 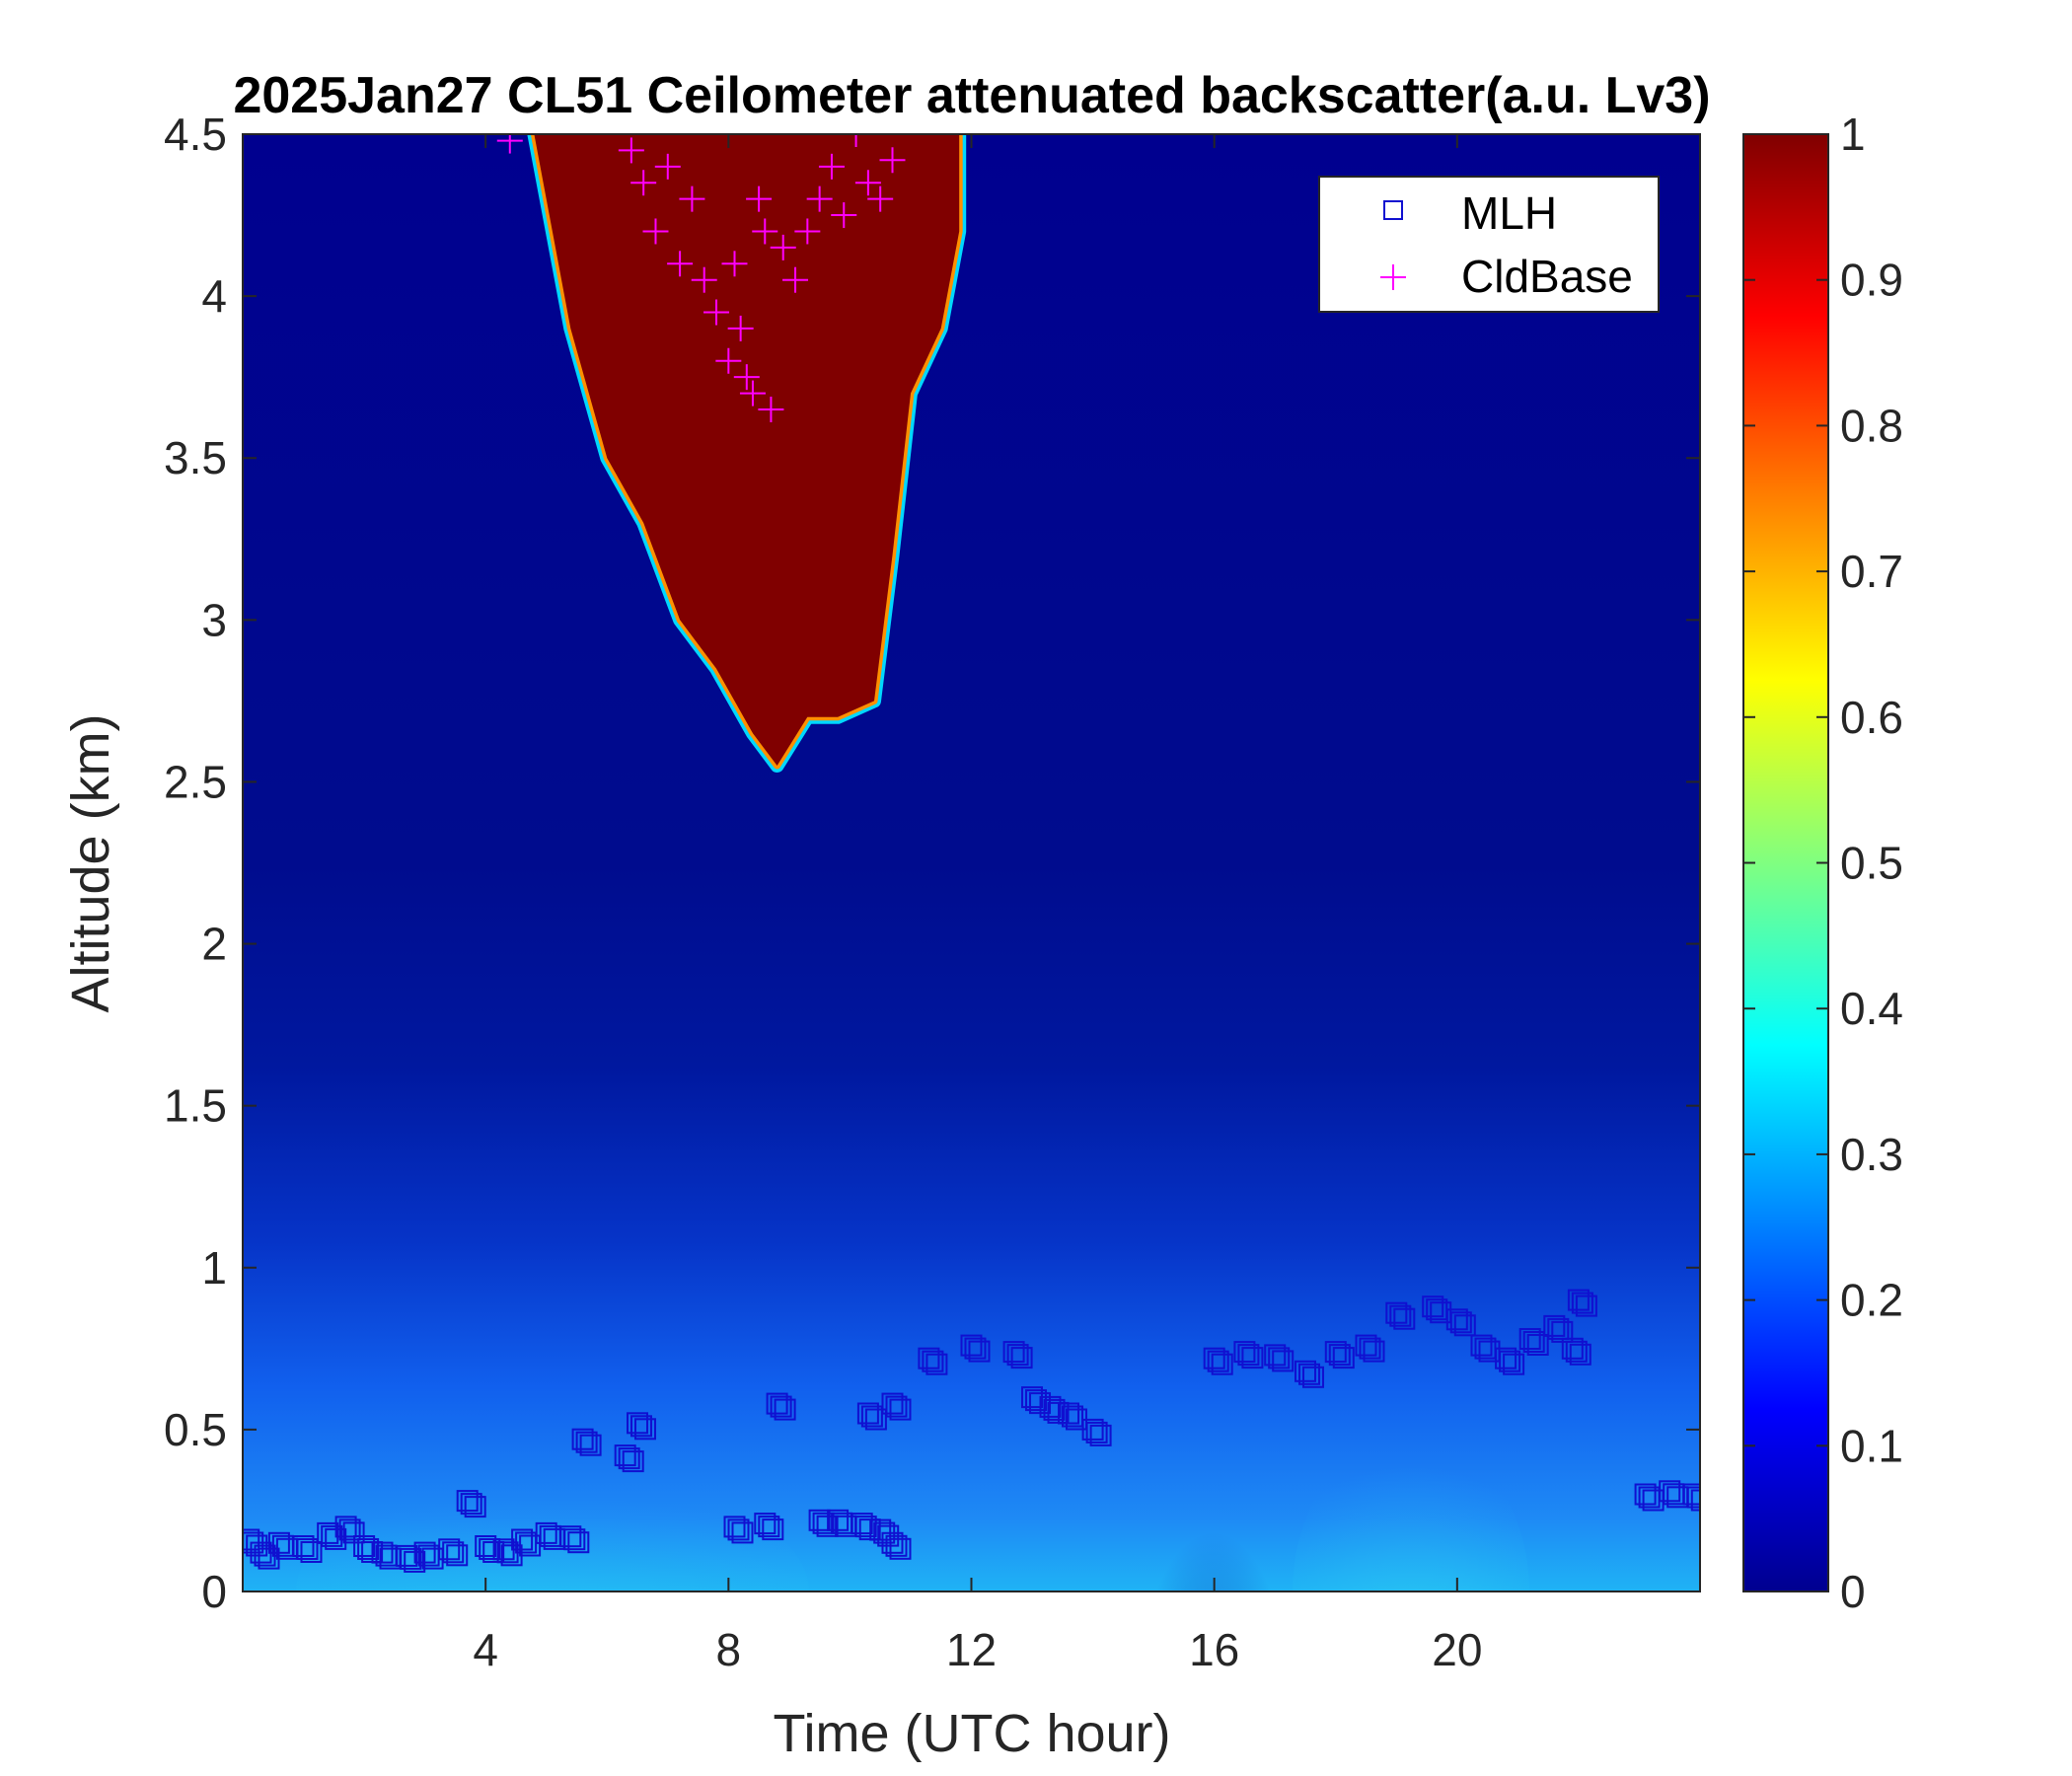 What do you see at coordinates (214, 1268) in the screenshot?
I see `y-tick-label: 1` at bounding box center [214, 1268].